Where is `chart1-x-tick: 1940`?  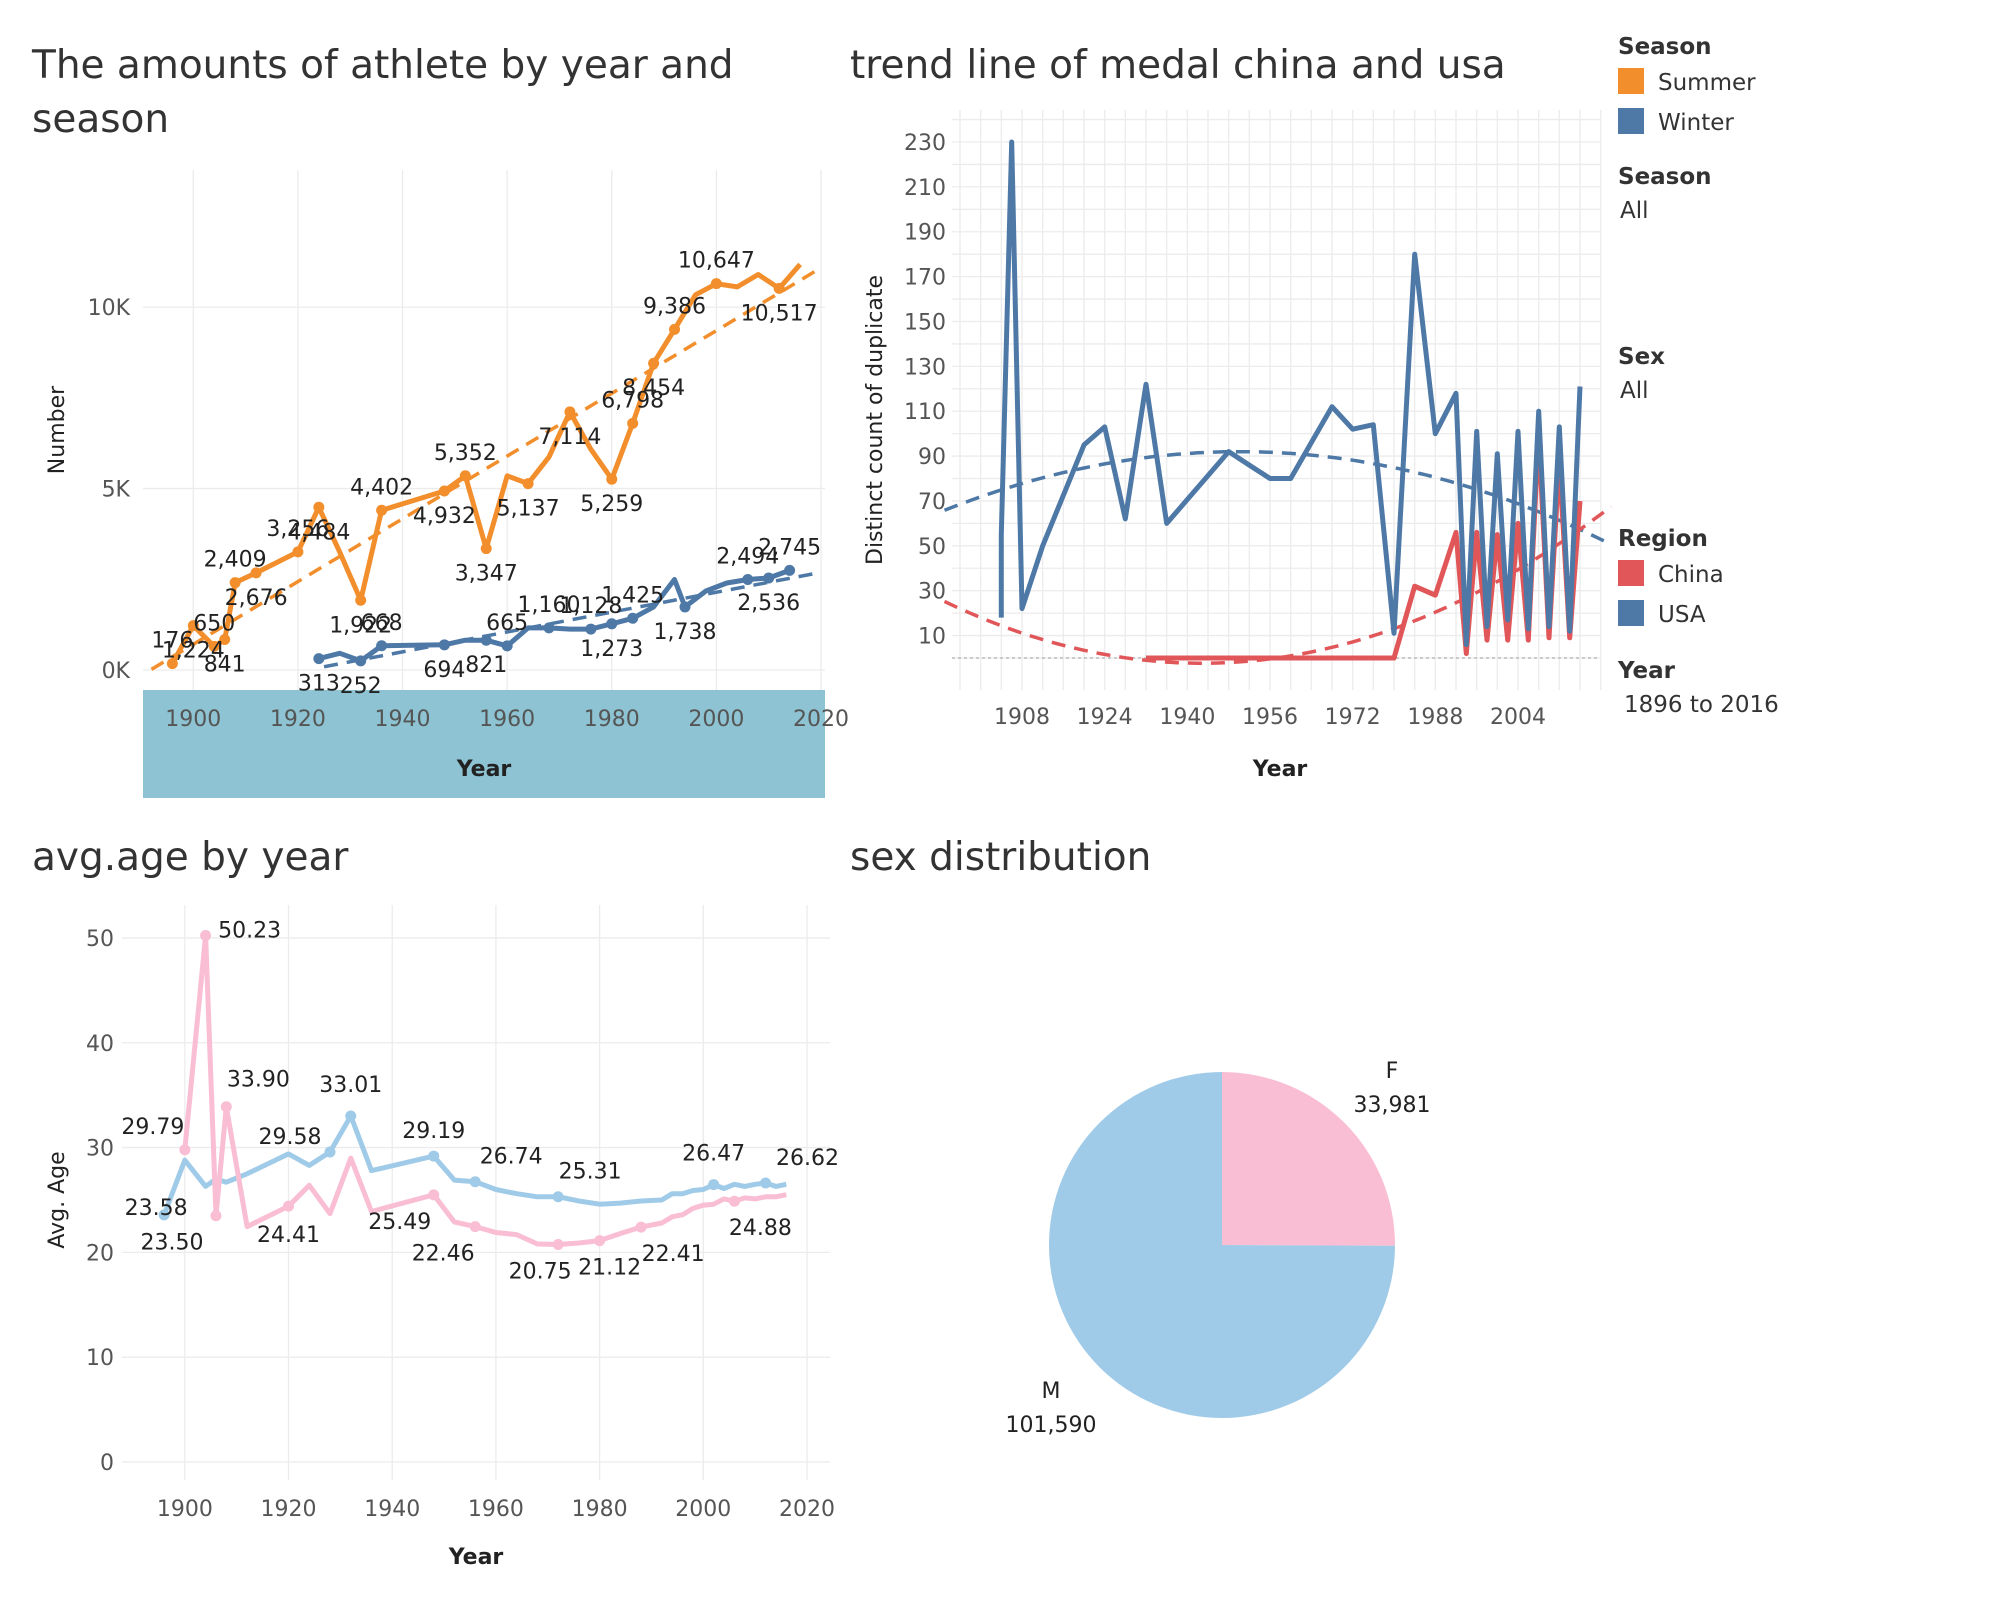 chart1-x-tick: 1940 is located at coordinates (403, 719).